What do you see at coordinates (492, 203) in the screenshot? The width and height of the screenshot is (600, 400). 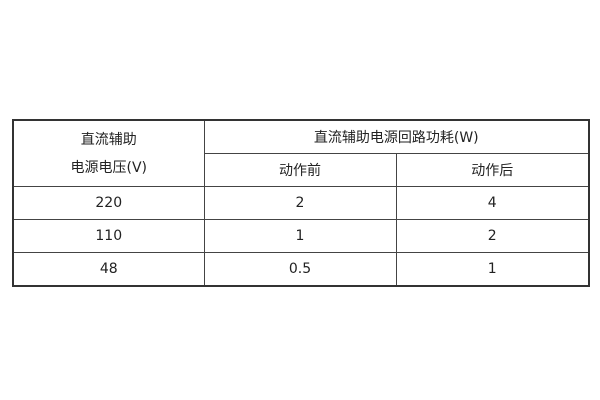 I see `cell-after: 4` at bounding box center [492, 203].